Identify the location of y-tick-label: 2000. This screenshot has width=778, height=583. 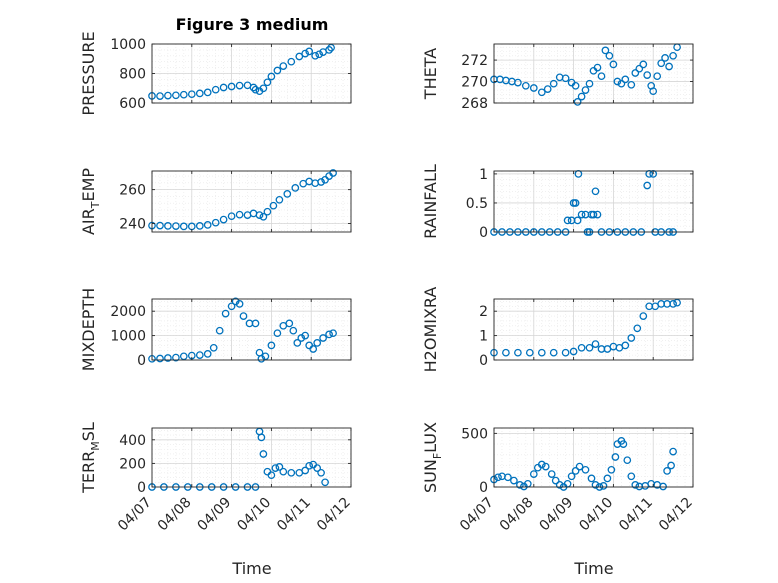
(128, 312).